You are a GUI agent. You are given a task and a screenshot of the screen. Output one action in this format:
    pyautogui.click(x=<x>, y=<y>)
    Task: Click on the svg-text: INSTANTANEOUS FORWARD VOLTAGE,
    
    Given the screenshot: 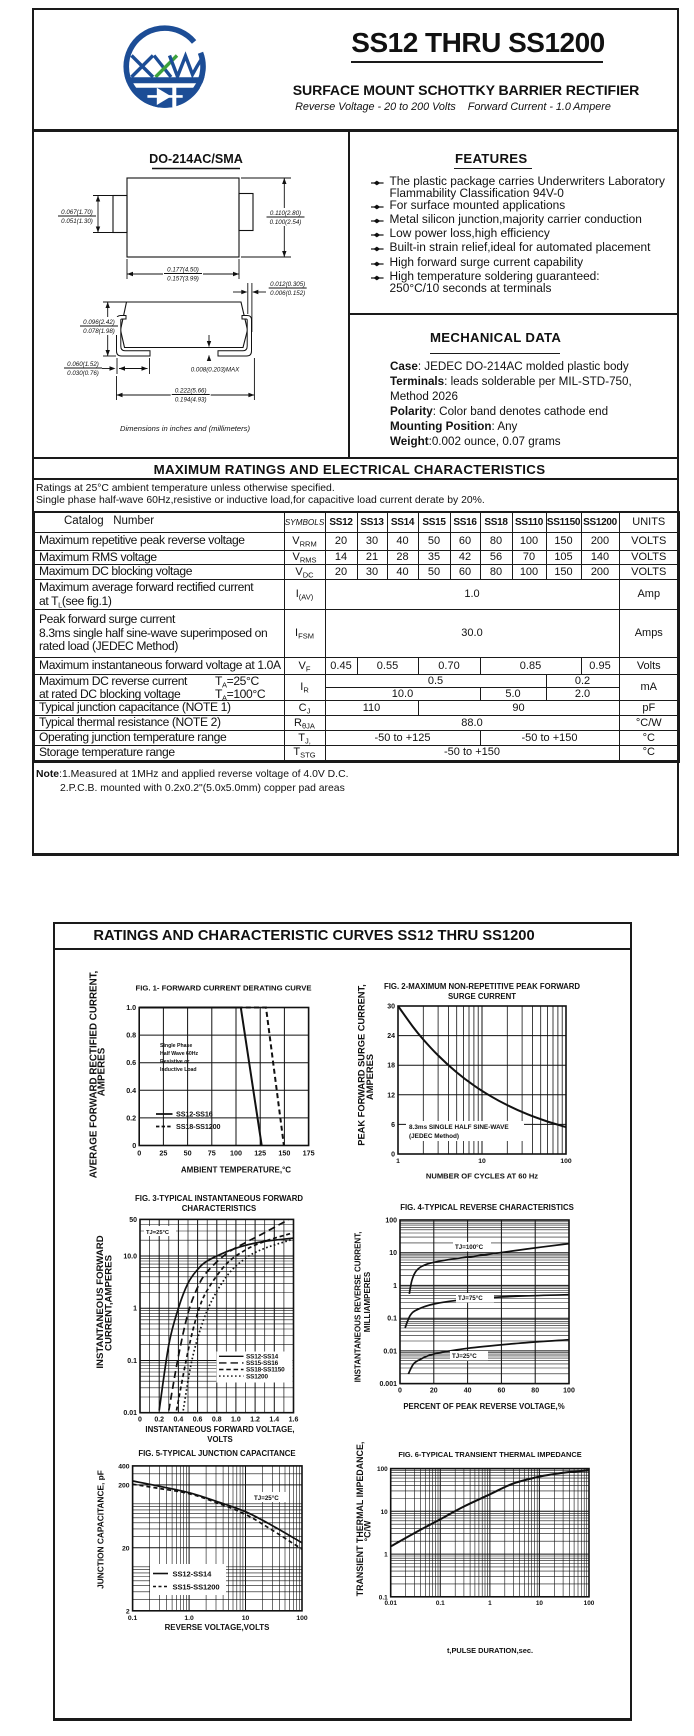 What is the action you would take?
    pyautogui.click(x=219, y=1429)
    